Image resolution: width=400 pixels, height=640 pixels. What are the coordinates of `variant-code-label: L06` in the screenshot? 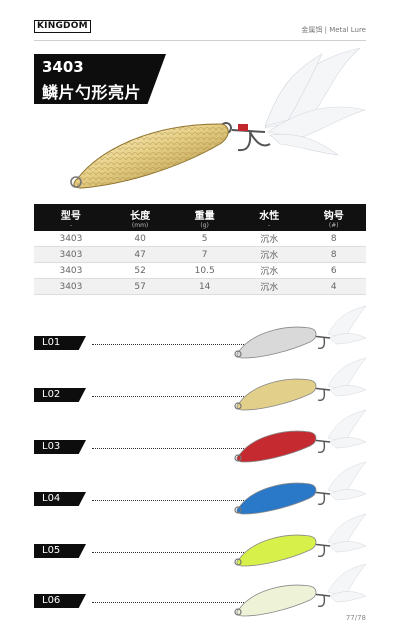 It's located at (60, 601).